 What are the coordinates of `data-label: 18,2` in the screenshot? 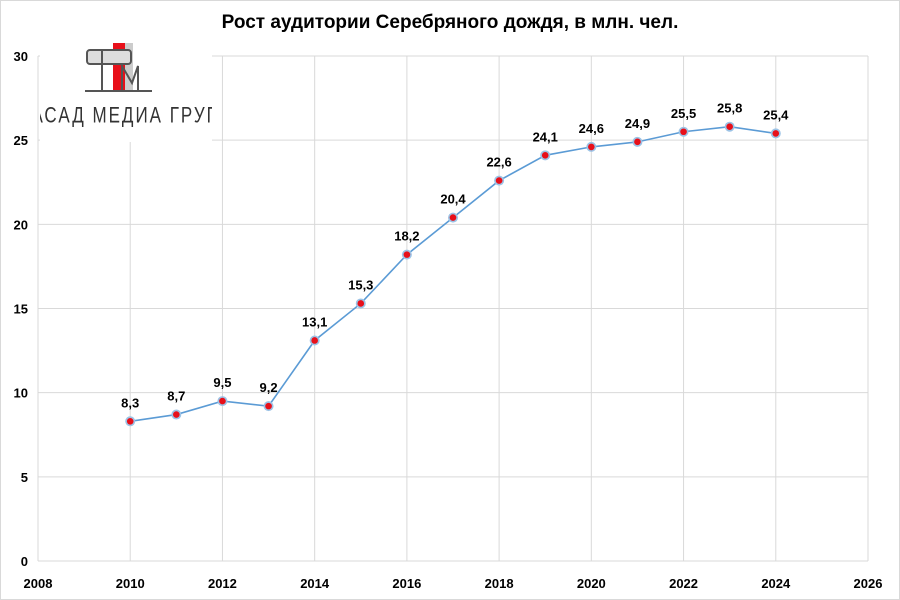 It's located at (406, 236).